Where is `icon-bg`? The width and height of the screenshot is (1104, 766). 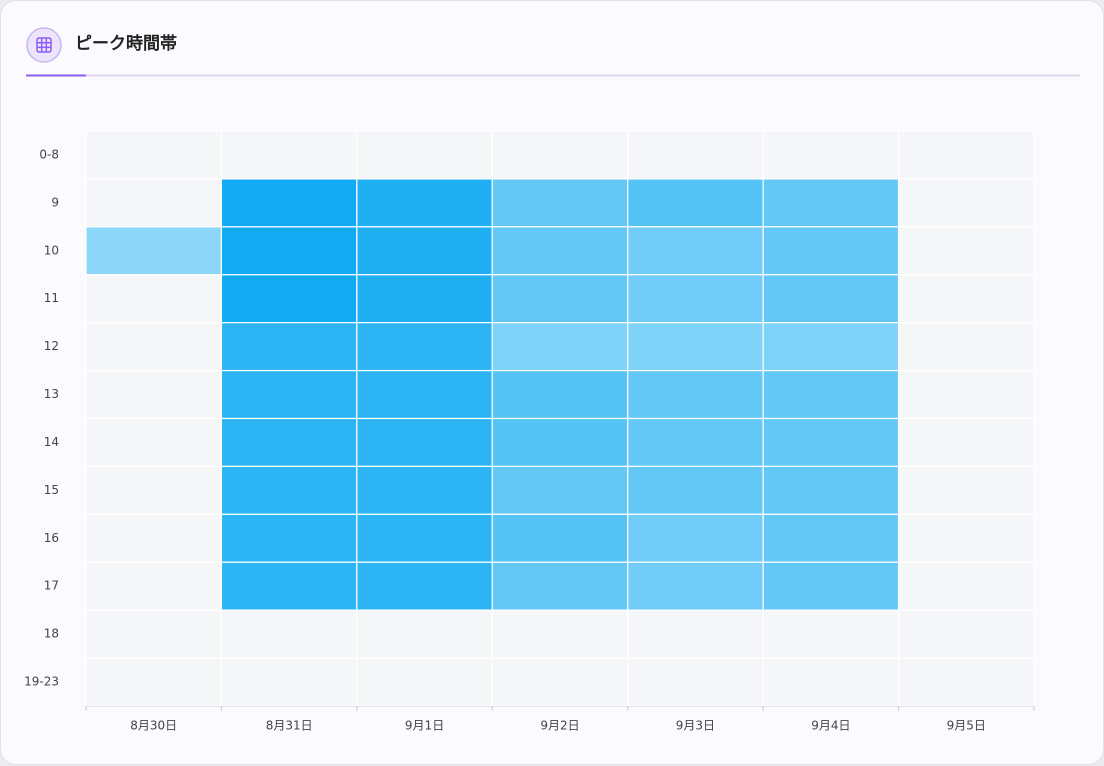 icon-bg is located at coordinates (44, 45).